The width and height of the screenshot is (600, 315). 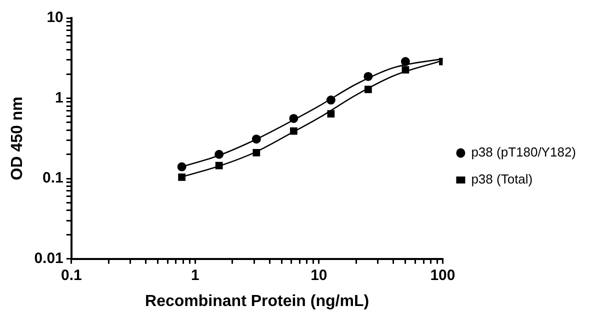 What do you see at coordinates (443, 275) in the screenshot?
I see `x-tick-label: 100` at bounding box center [443, 275].